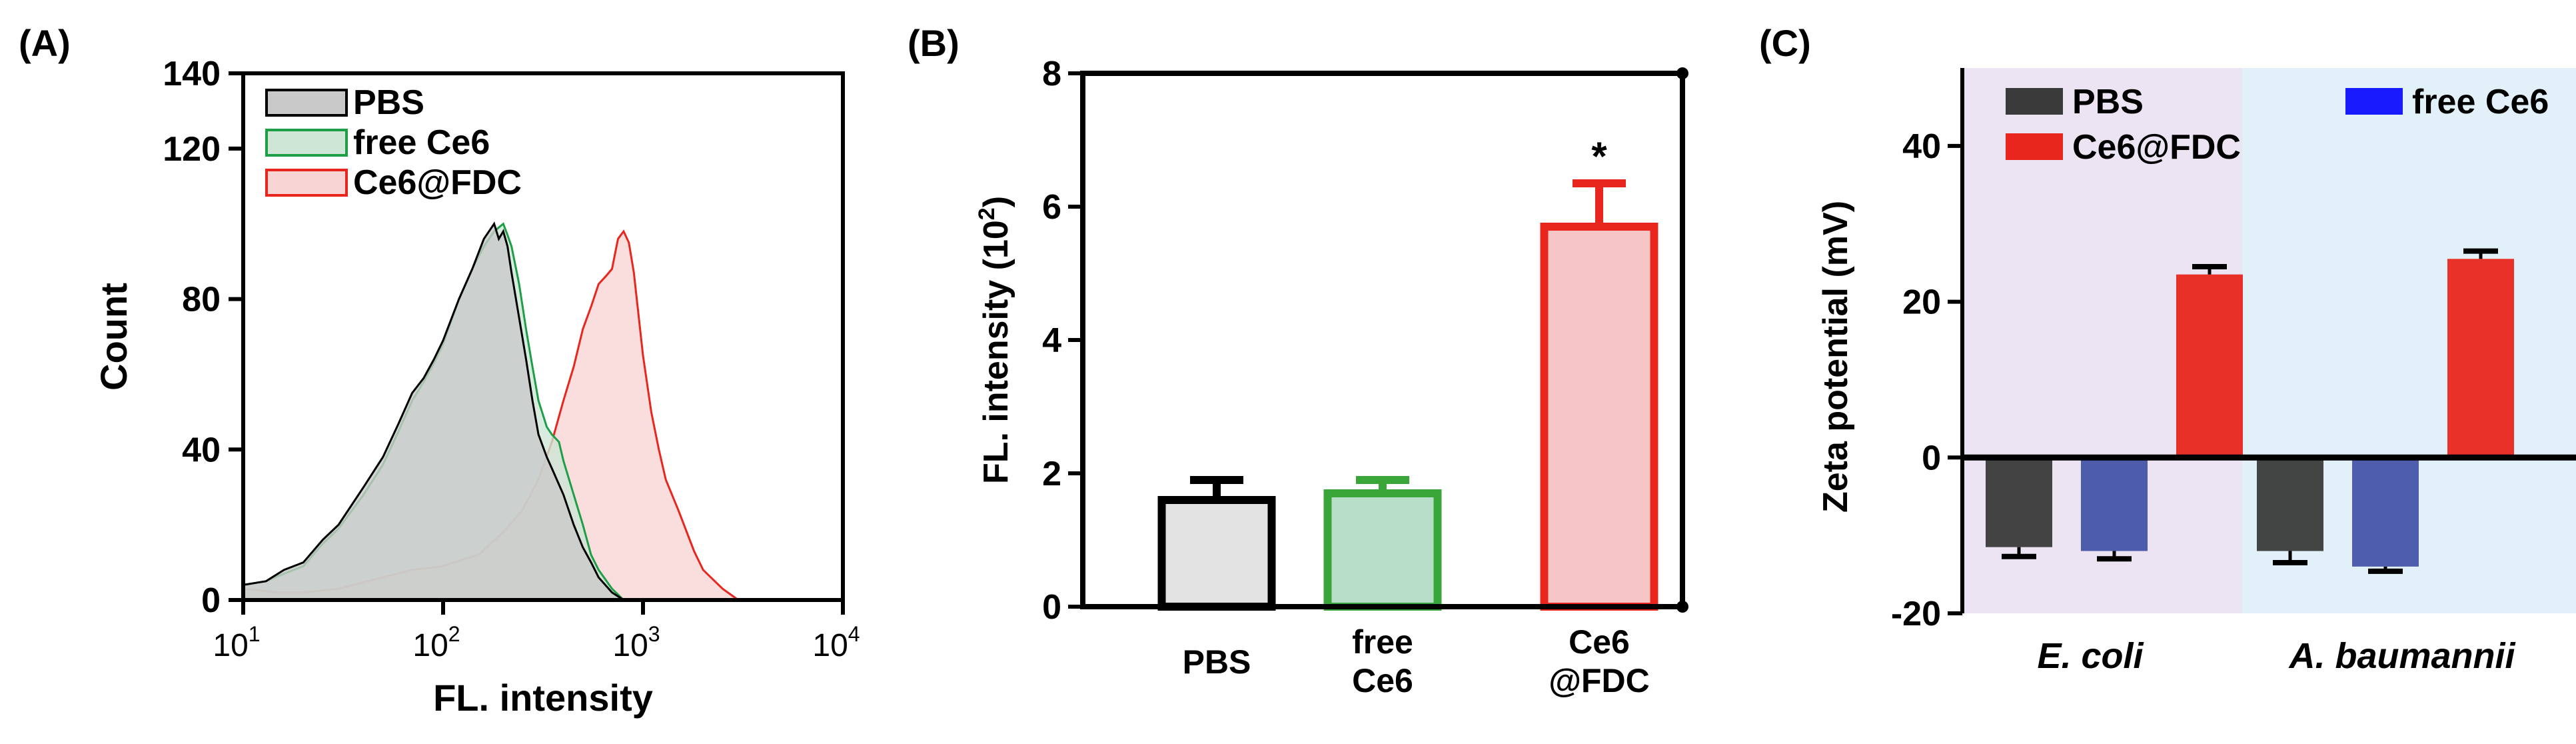  I want to click on y-tick-label: 4, so click(1051, 340).